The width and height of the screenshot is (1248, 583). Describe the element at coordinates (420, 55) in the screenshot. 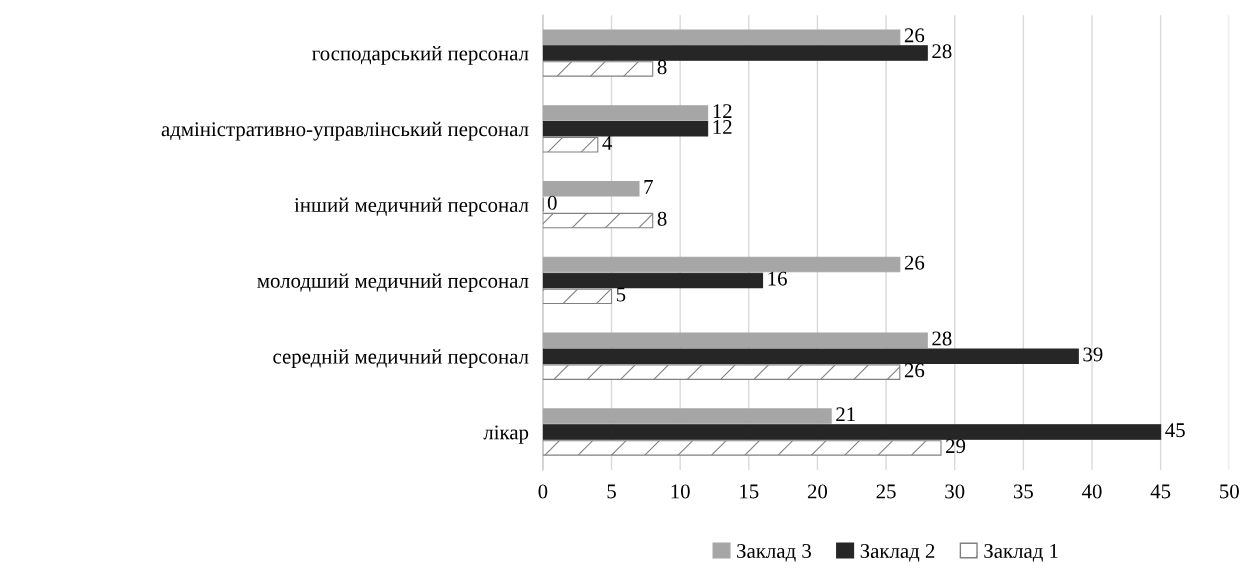

I see `y-tick-label: господарський персонал` at that location.